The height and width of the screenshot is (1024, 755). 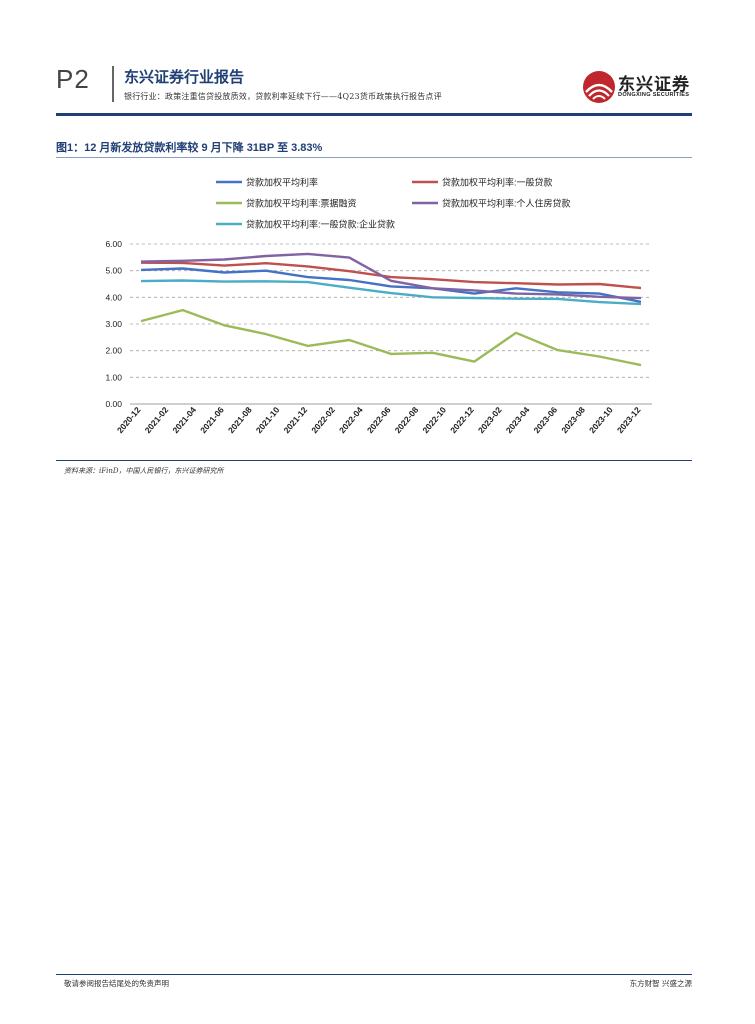 What do you see at coordinates (374, 974) in the screenshot?
I see `footer-rule` at bounding box center [374, 974].